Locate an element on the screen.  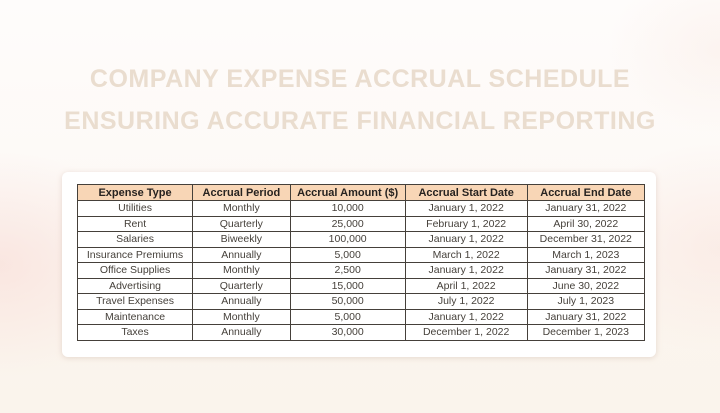
column-header-accrual-period: Accrual Period is located at coordinates (241, 192).